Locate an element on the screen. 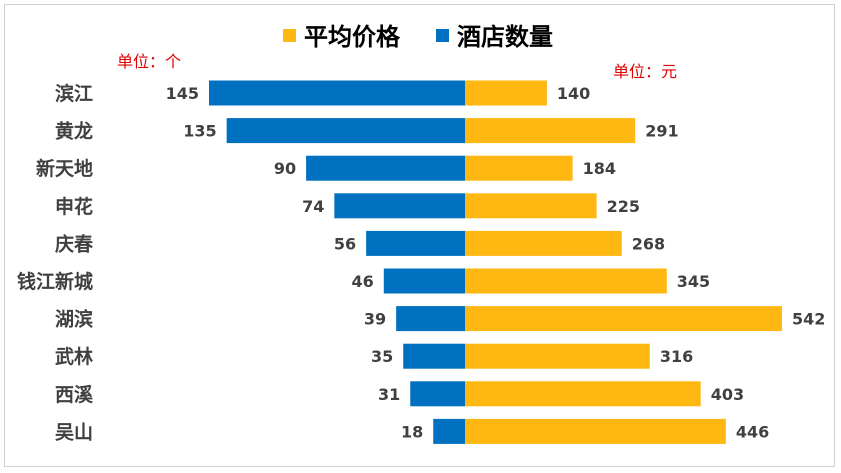 The height and width of the screenshot is (473, 841). right-unit-label: 单位：元 is located at coordinates (645, 71).